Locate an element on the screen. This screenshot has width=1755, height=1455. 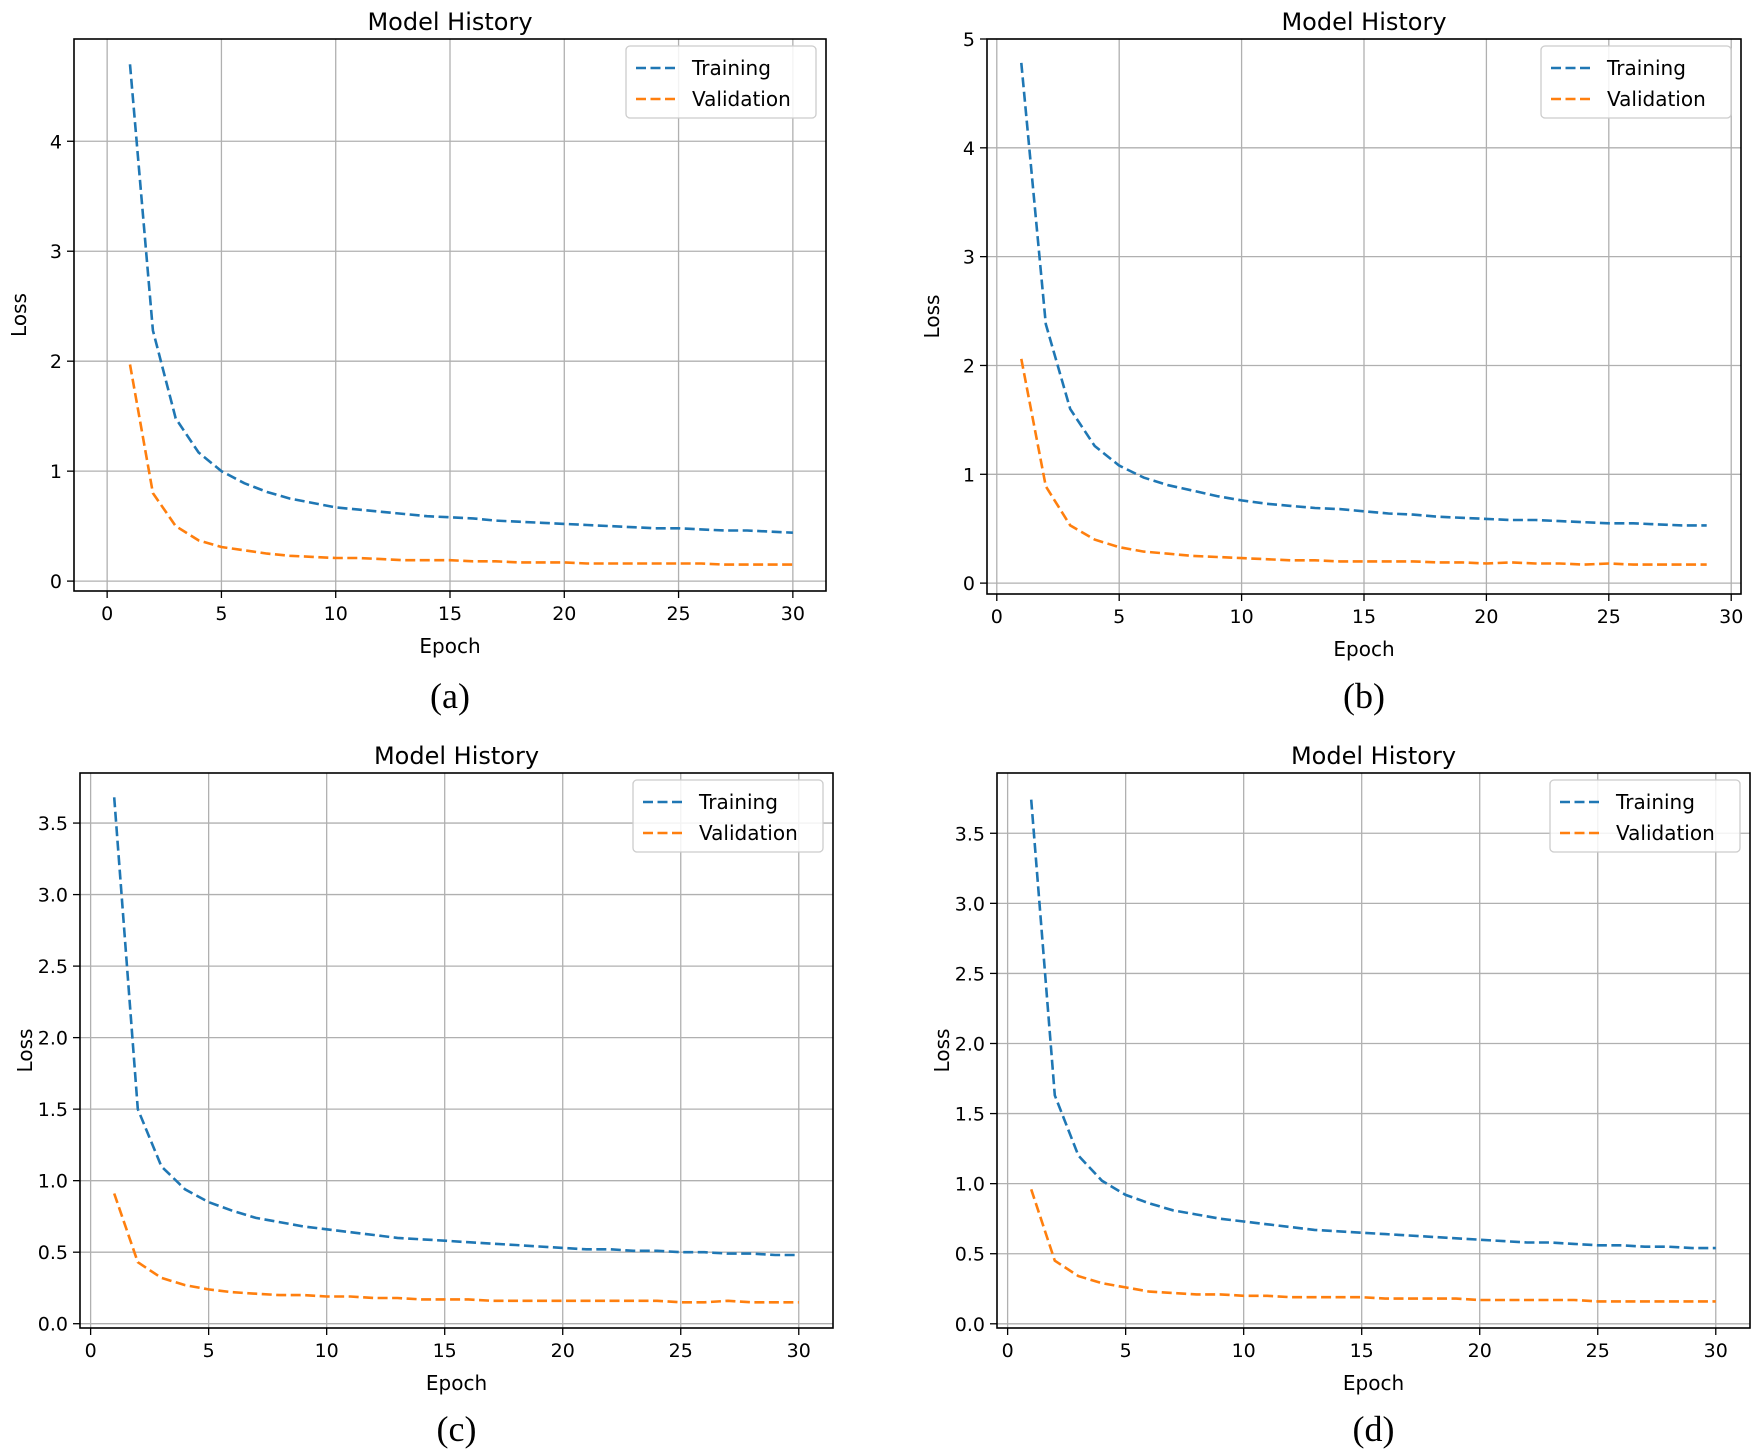
panel-label: (d) is located at coordinates (1374, 1429).